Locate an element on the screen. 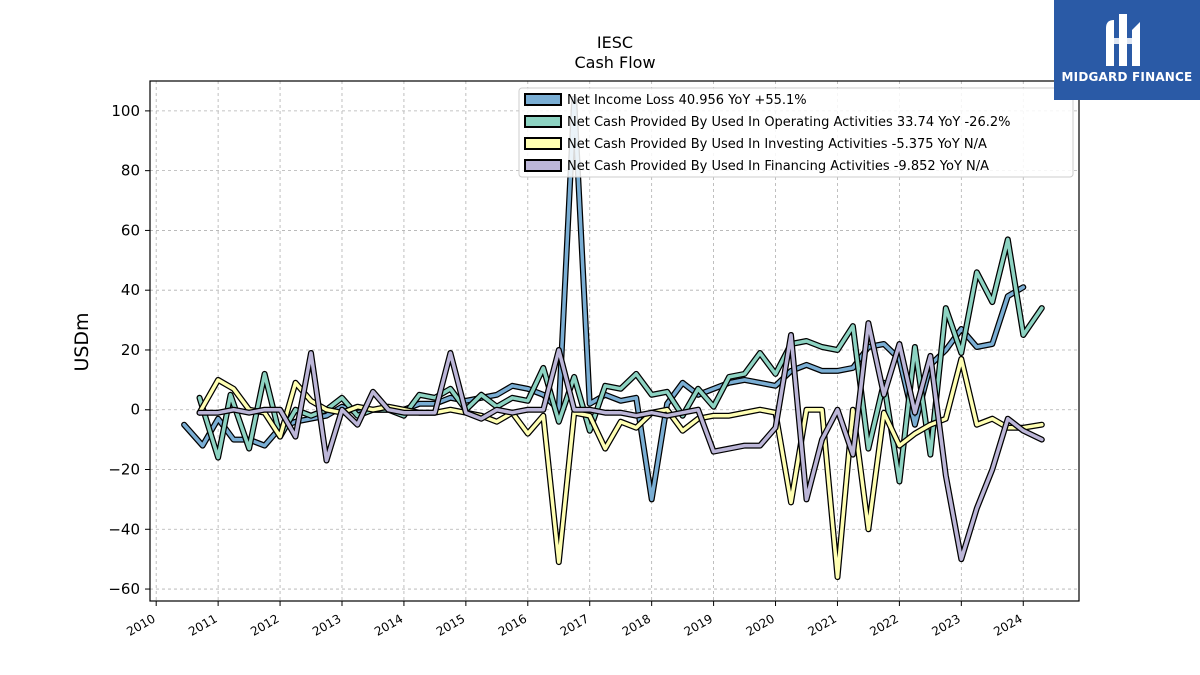 Image resolution: width=1200 pixels, height=675 pixels. y-tick-label: 60 is located at coordinates (130, 230).